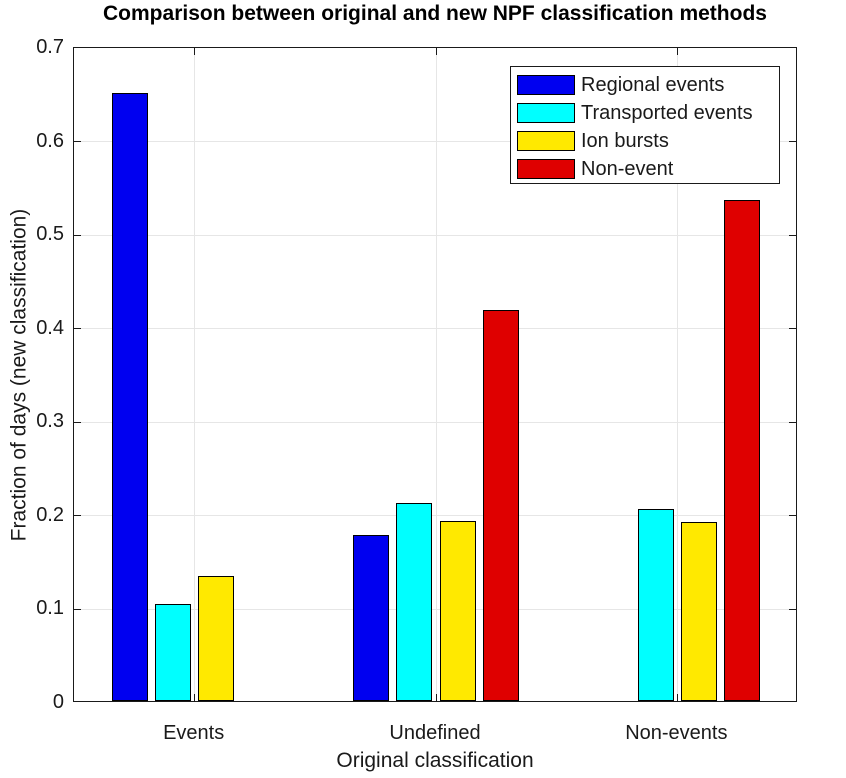 Image resolution: width=846 pixels, height=778 pixels. I want to click on y-tick-label-0.1: 0.1, so click(50, 608).